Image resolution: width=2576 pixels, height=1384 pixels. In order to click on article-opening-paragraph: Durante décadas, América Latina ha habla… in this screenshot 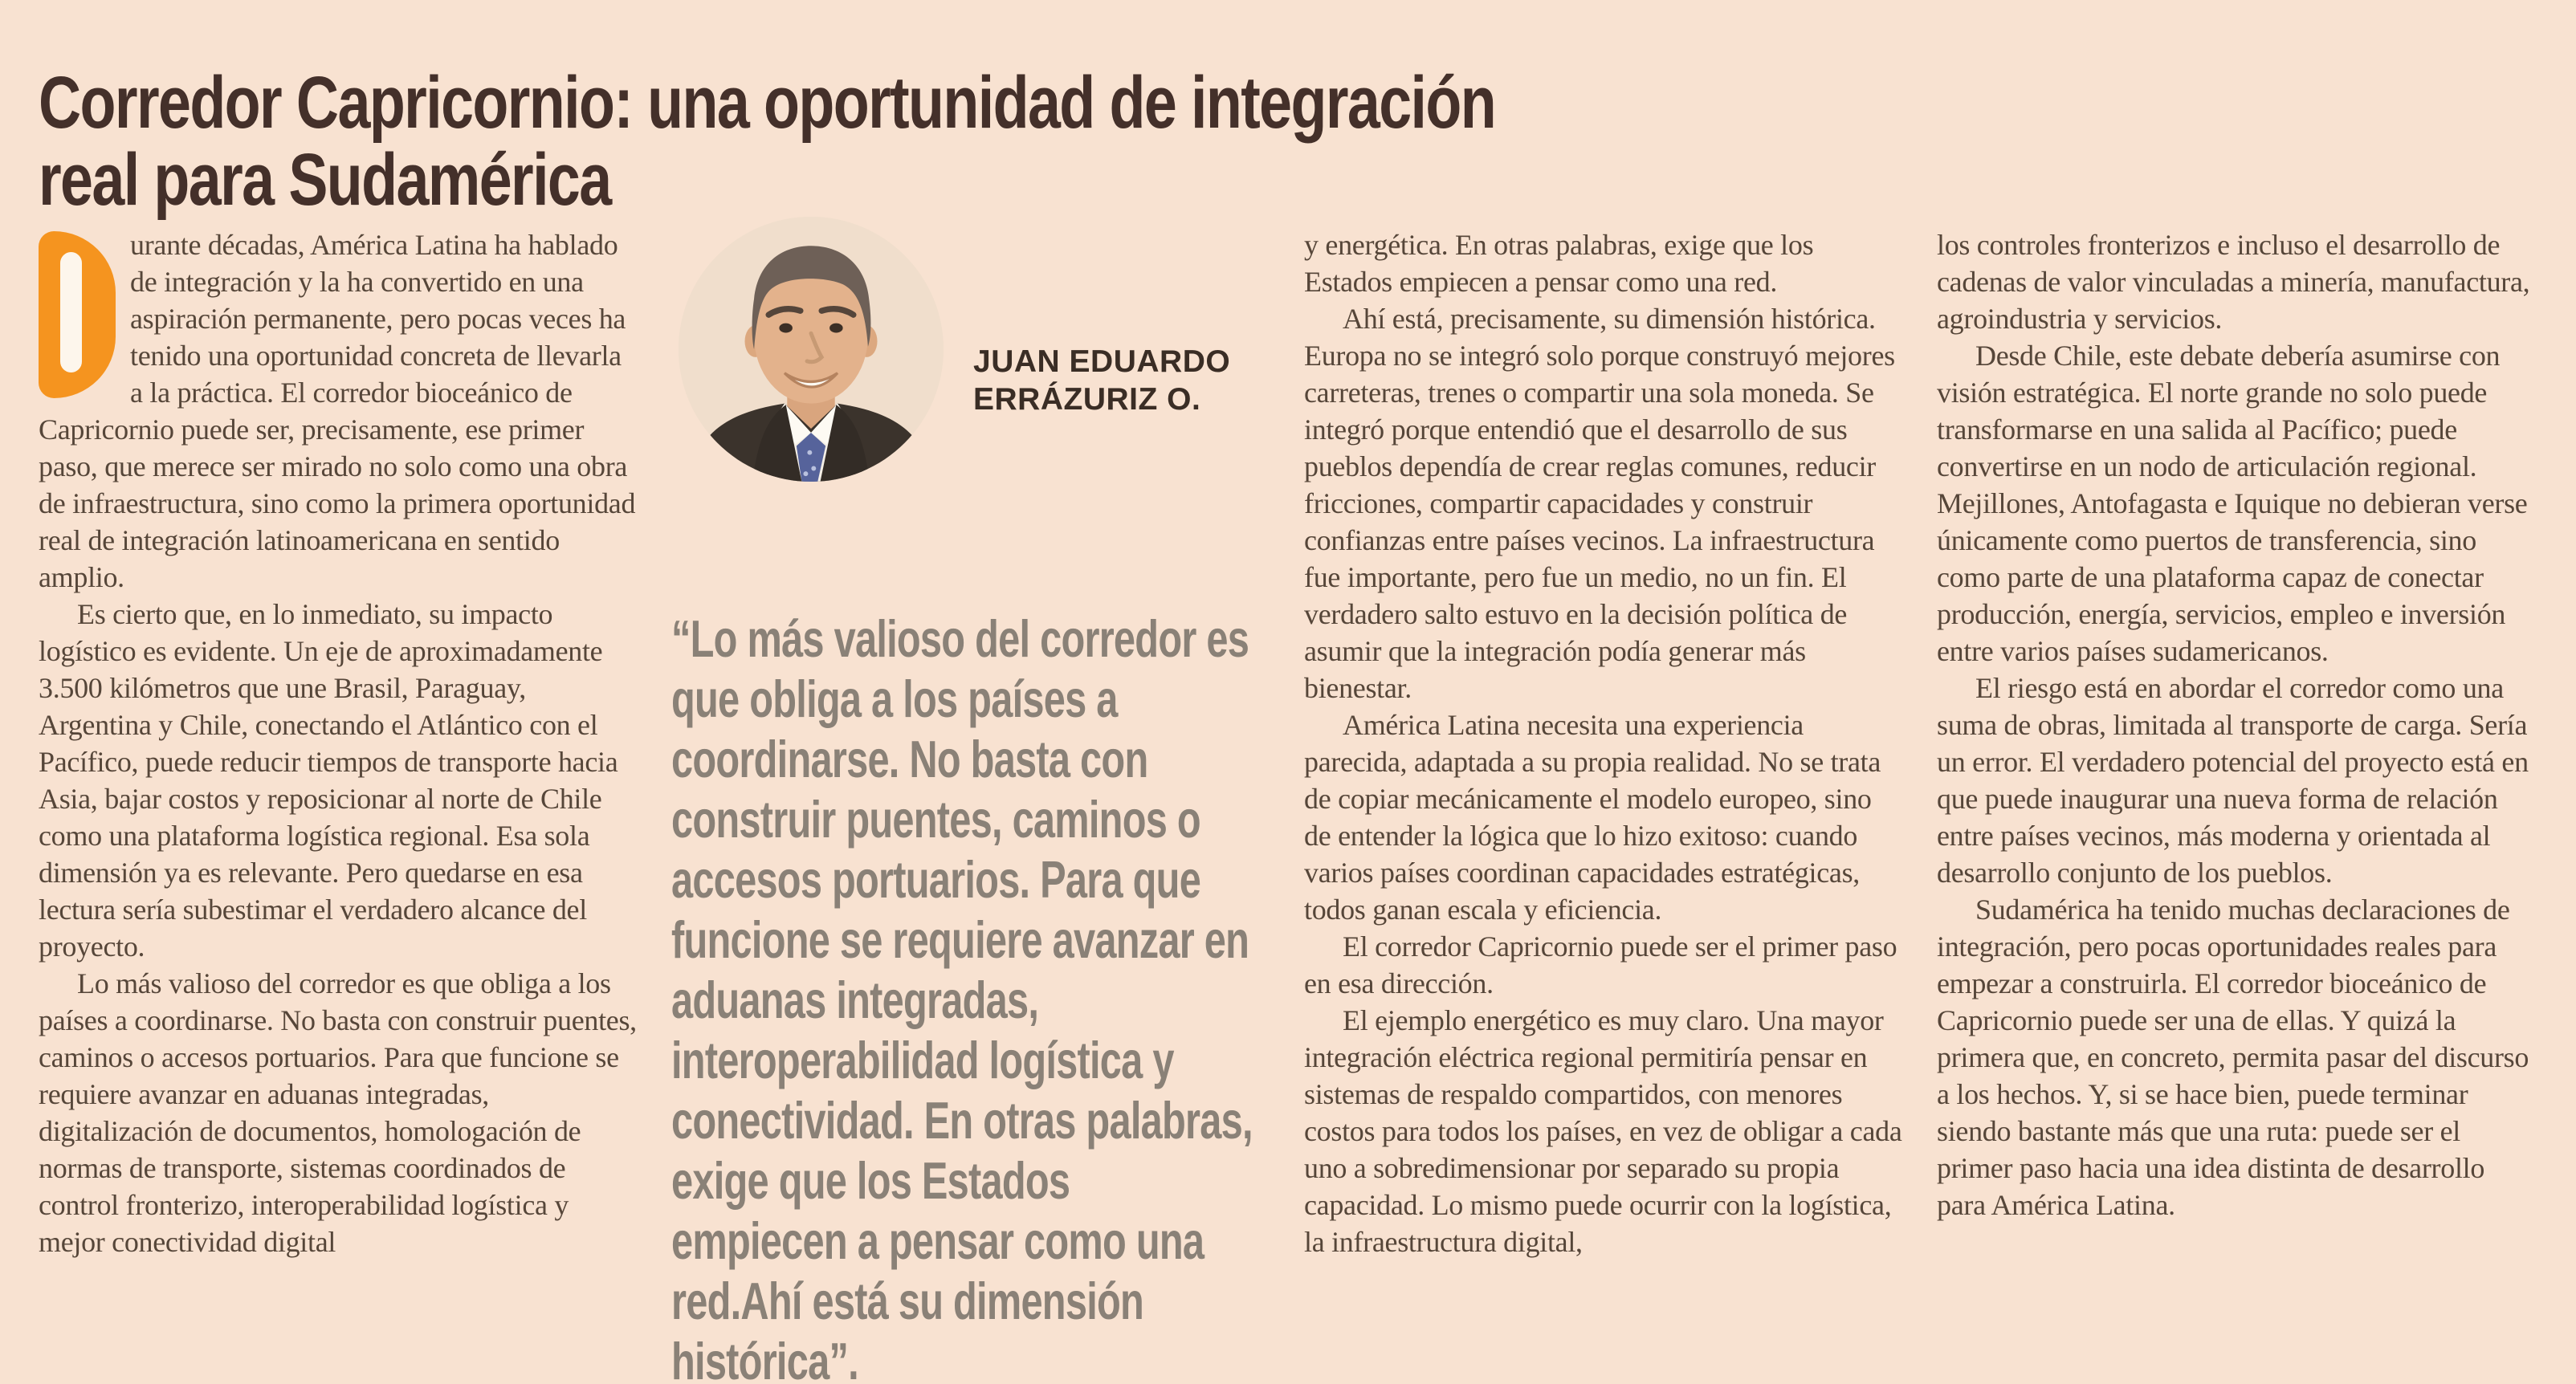, I will do `click(339, 411)`.